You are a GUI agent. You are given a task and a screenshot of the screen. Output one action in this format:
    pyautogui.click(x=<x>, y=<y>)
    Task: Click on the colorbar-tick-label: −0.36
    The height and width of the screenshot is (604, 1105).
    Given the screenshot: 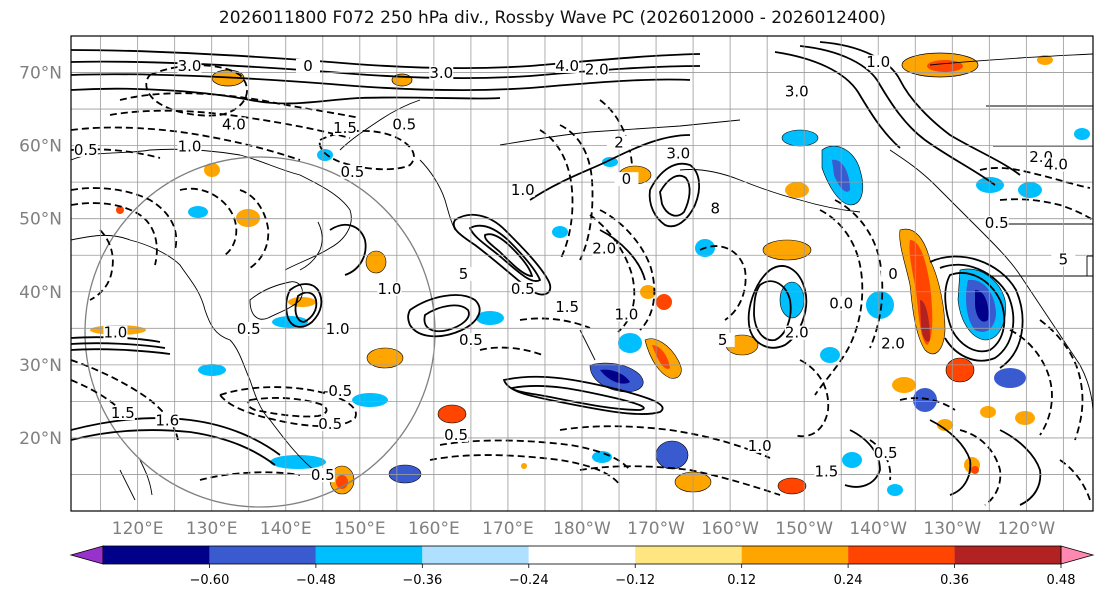 What is the action you would take?
    pyautogui.click(x=422, y=580)
    